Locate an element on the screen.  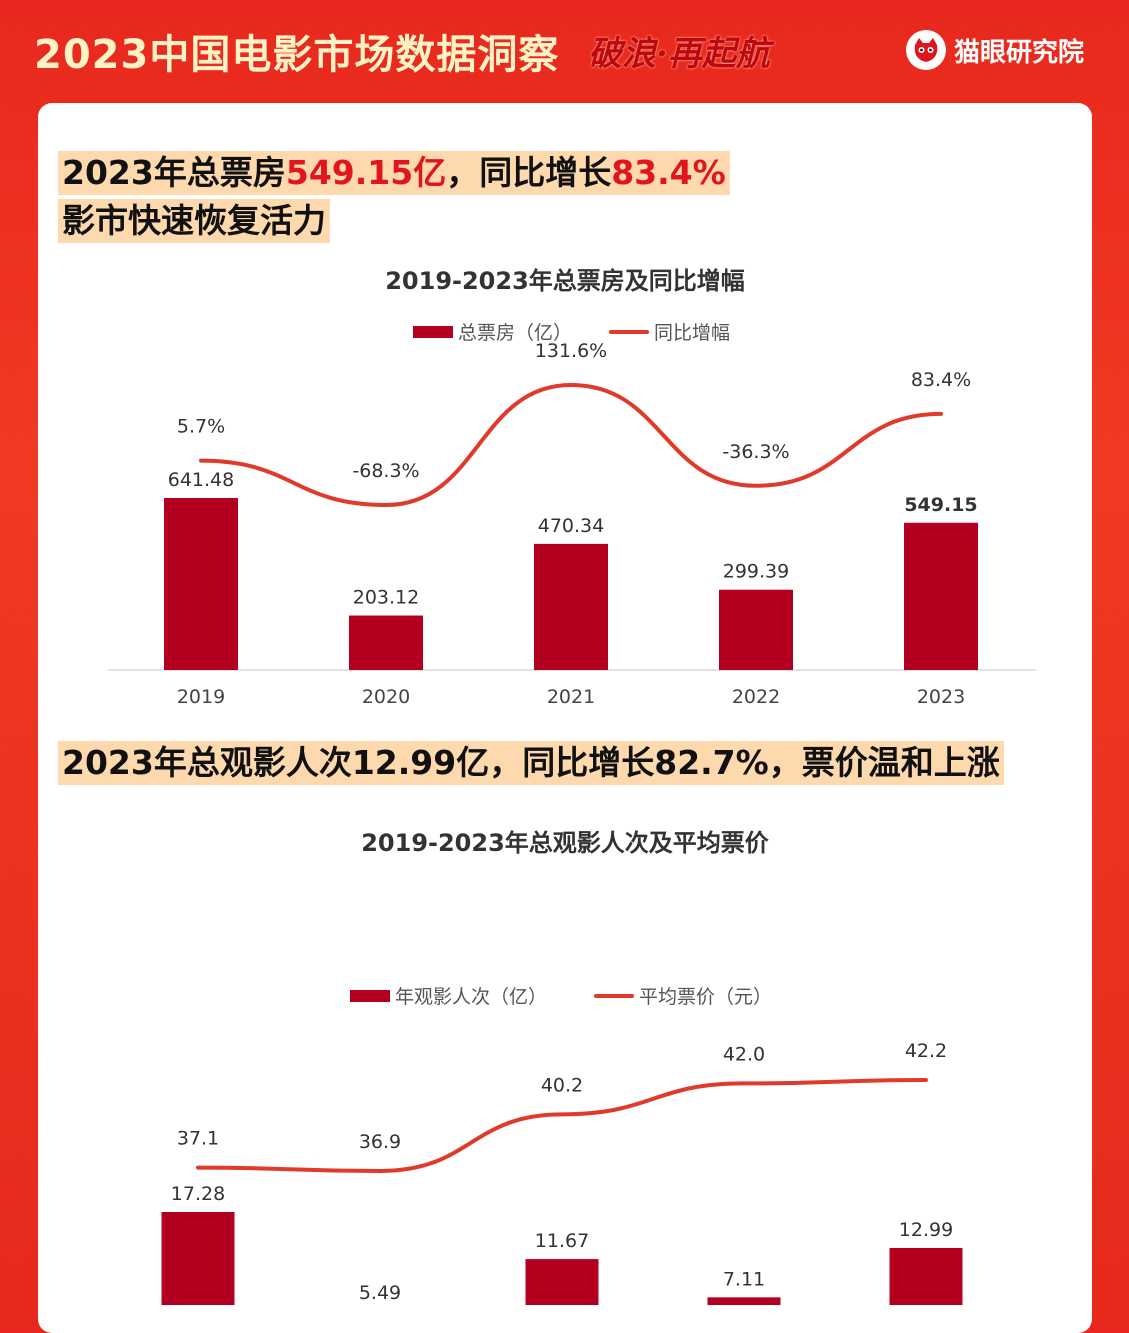
line-value-label: -36.3% is located at coordinates (755, 452).